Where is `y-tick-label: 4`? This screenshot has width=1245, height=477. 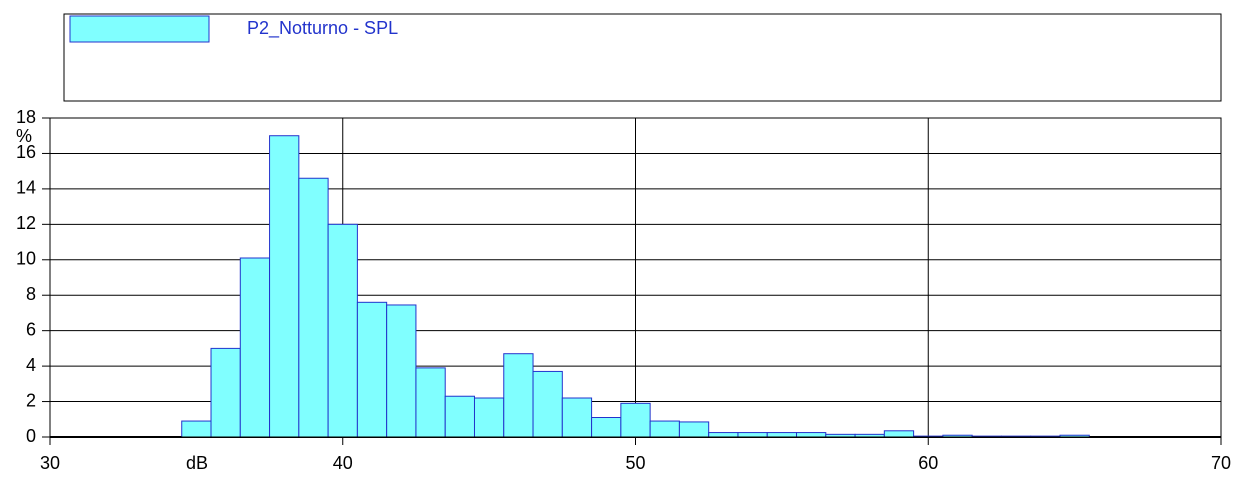
y-tick-label: 4 is located at coordinates (31, 365).